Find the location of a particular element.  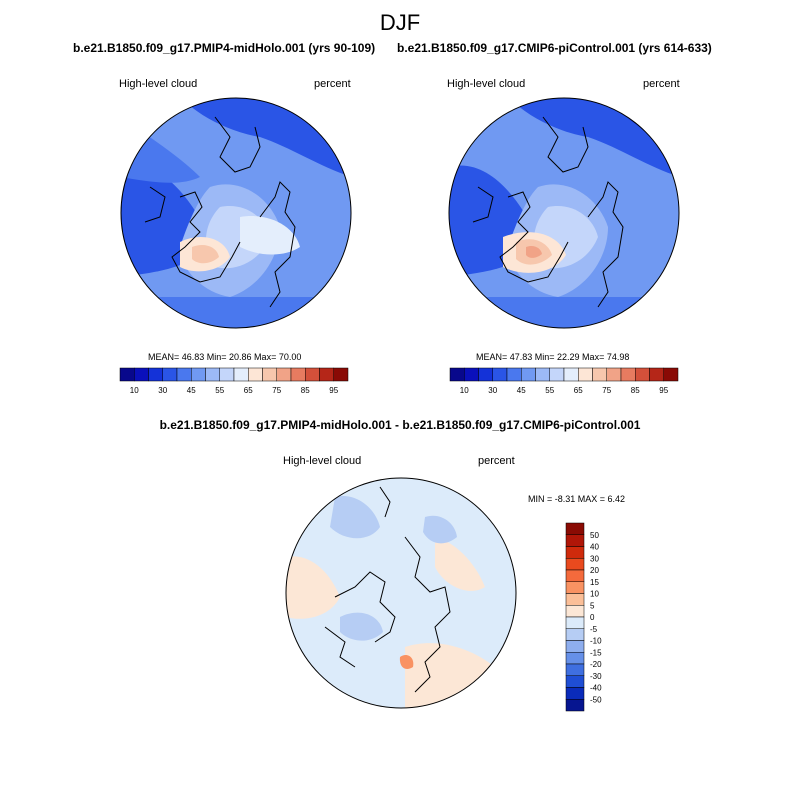

colorbar-tick-label: 15 is located at coordinates (594, 582).